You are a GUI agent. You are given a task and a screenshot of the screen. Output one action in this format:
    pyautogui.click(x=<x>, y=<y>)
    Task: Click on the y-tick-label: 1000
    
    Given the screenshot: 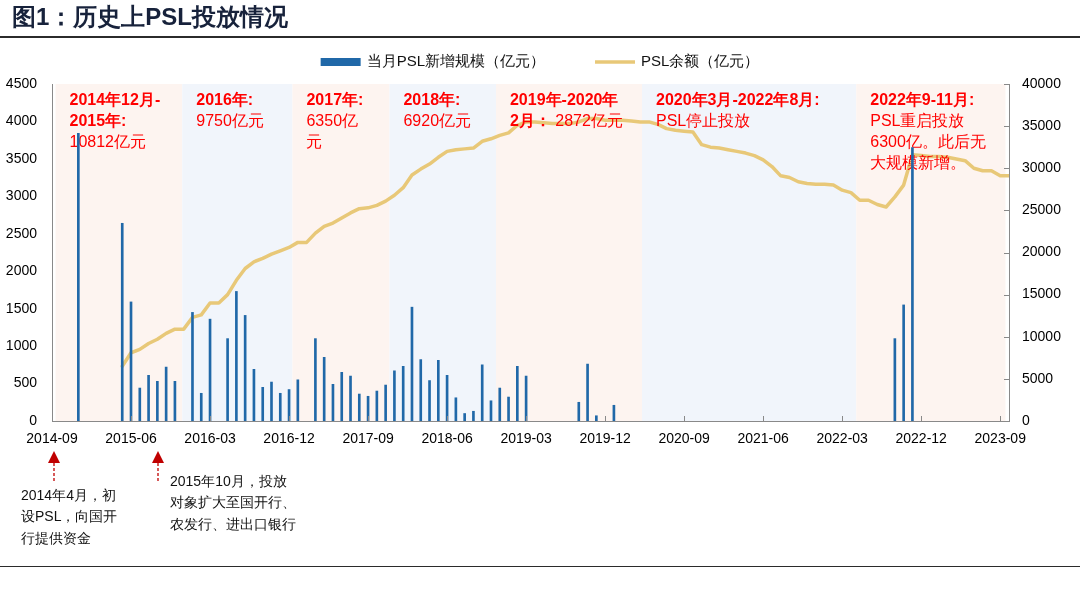 What is the action you would take?
    pyautogui.click(x=21, y=344)
    